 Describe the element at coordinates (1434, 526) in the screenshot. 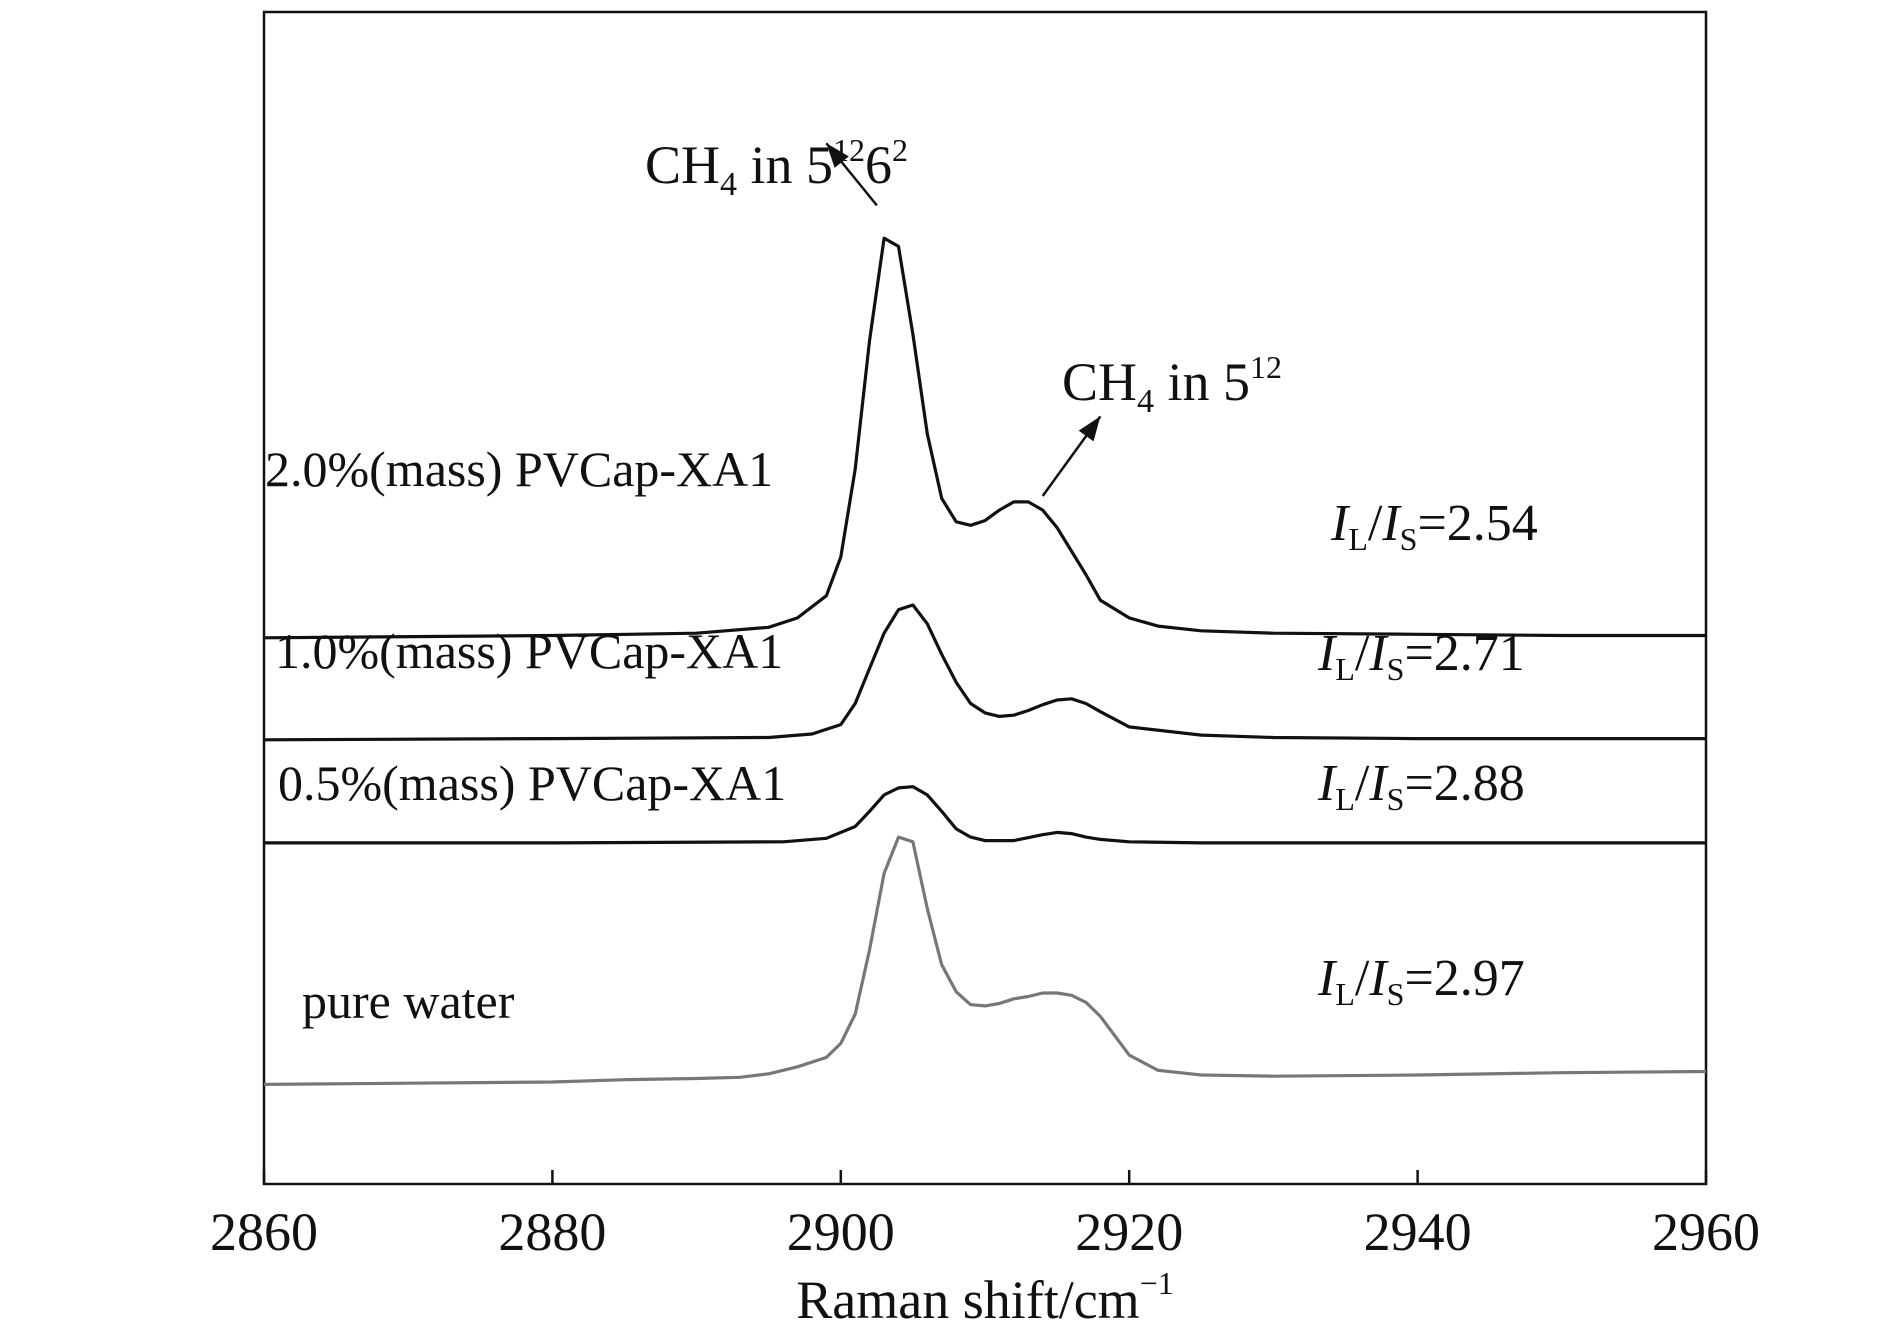

I see `ratio-label-2-54: IL/IS=2.54` at that location.